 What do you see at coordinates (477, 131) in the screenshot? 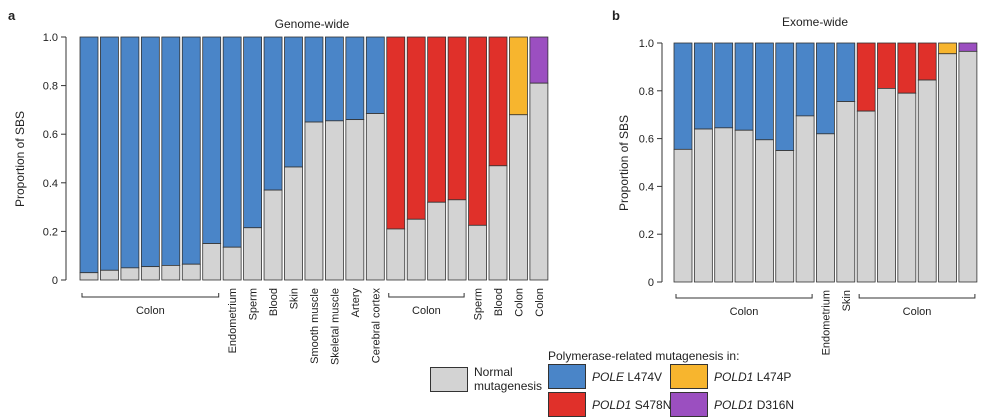
I see `panel-a-bar-19-mutagenesis` at bounding box center [477, 131].